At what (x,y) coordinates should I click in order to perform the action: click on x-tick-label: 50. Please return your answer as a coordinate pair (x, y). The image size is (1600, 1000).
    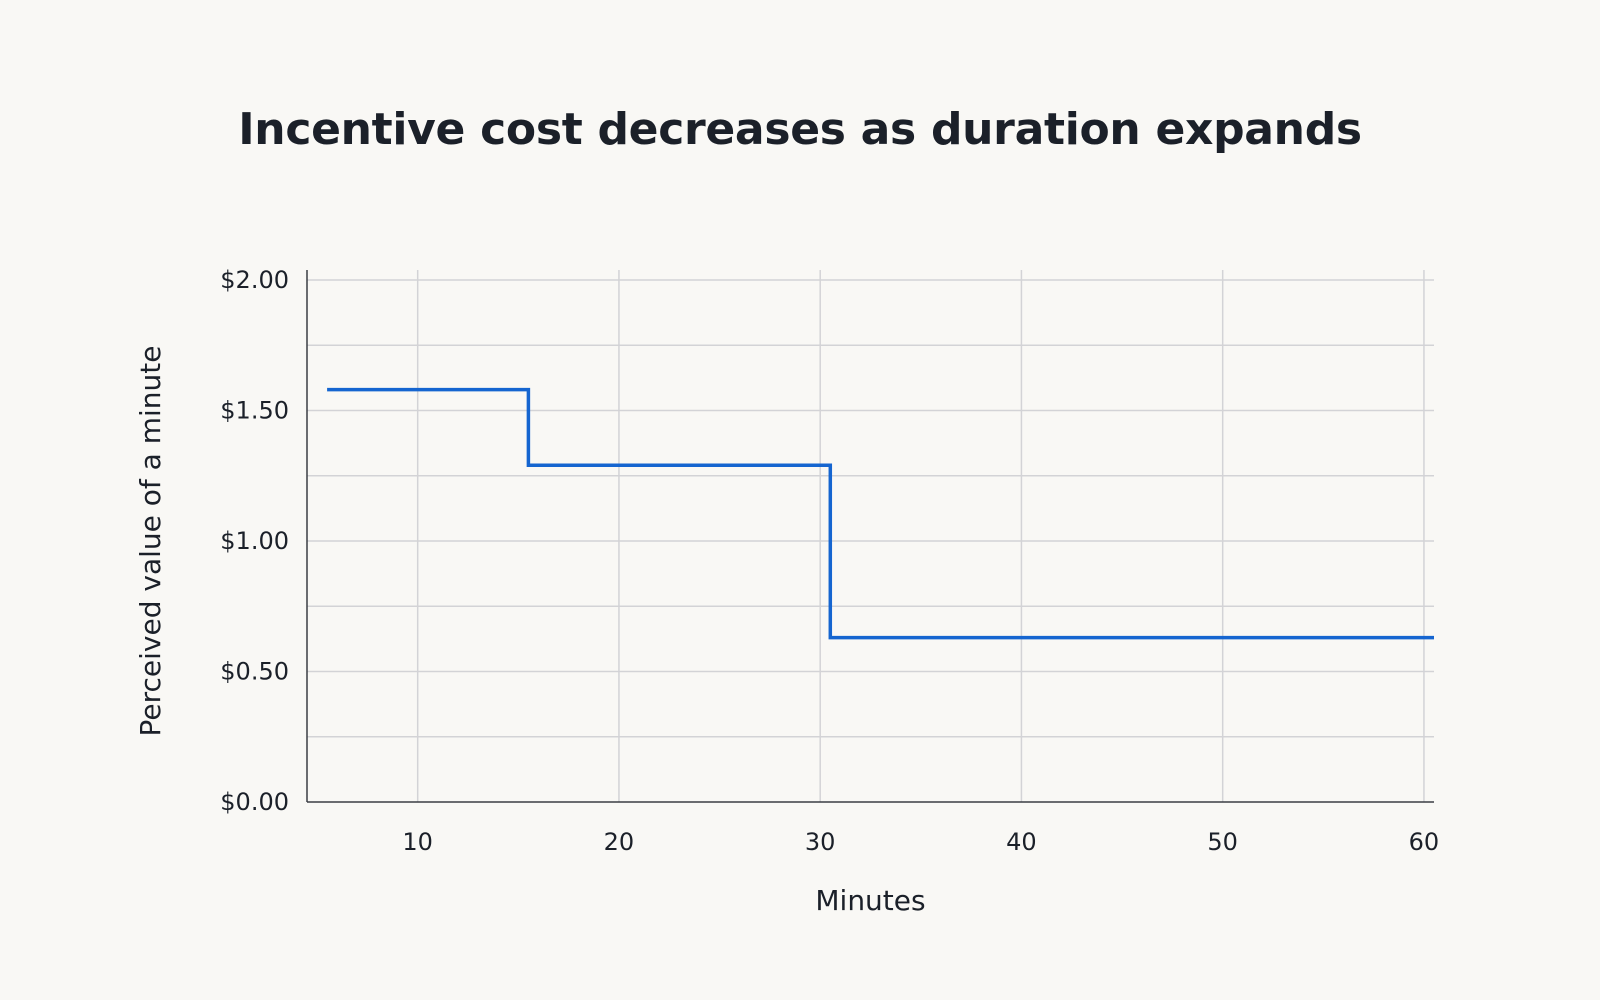
    Looking at the image, I should click on (1222, 842).